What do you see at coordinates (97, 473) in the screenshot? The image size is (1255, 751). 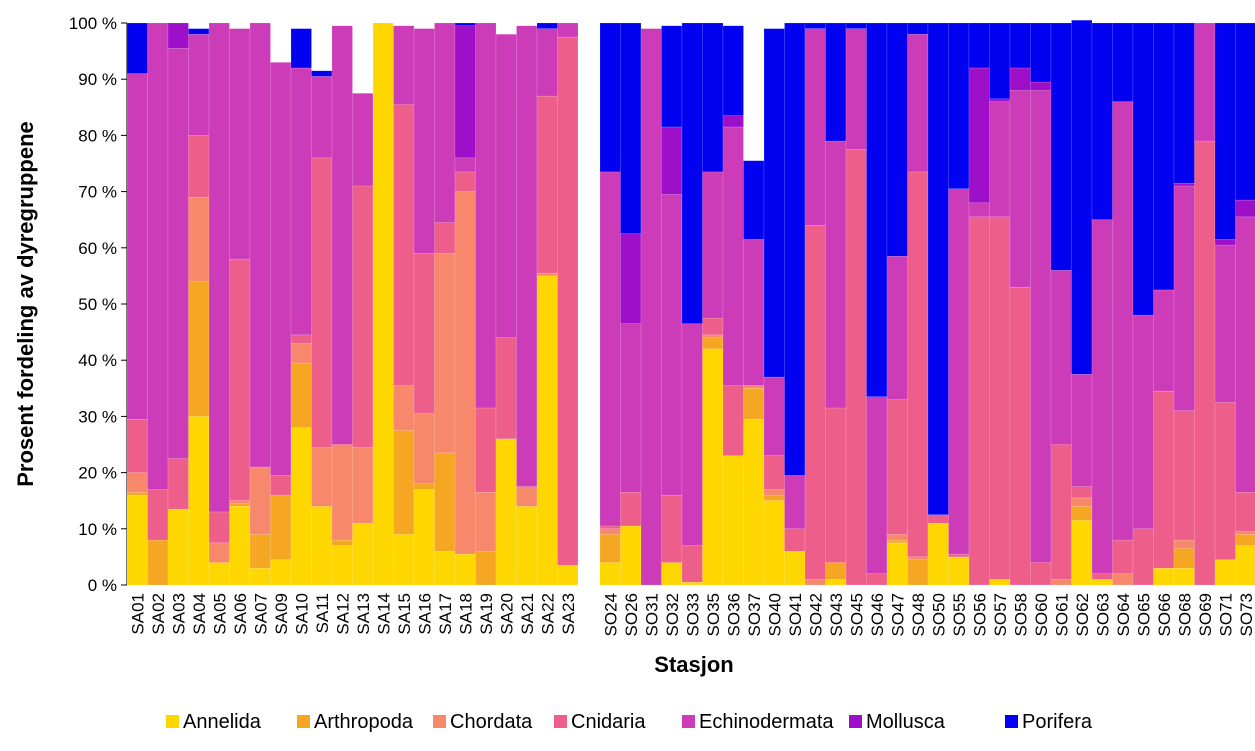 I see `y-tick-label: 20 %` at bounding box center [97, 473].